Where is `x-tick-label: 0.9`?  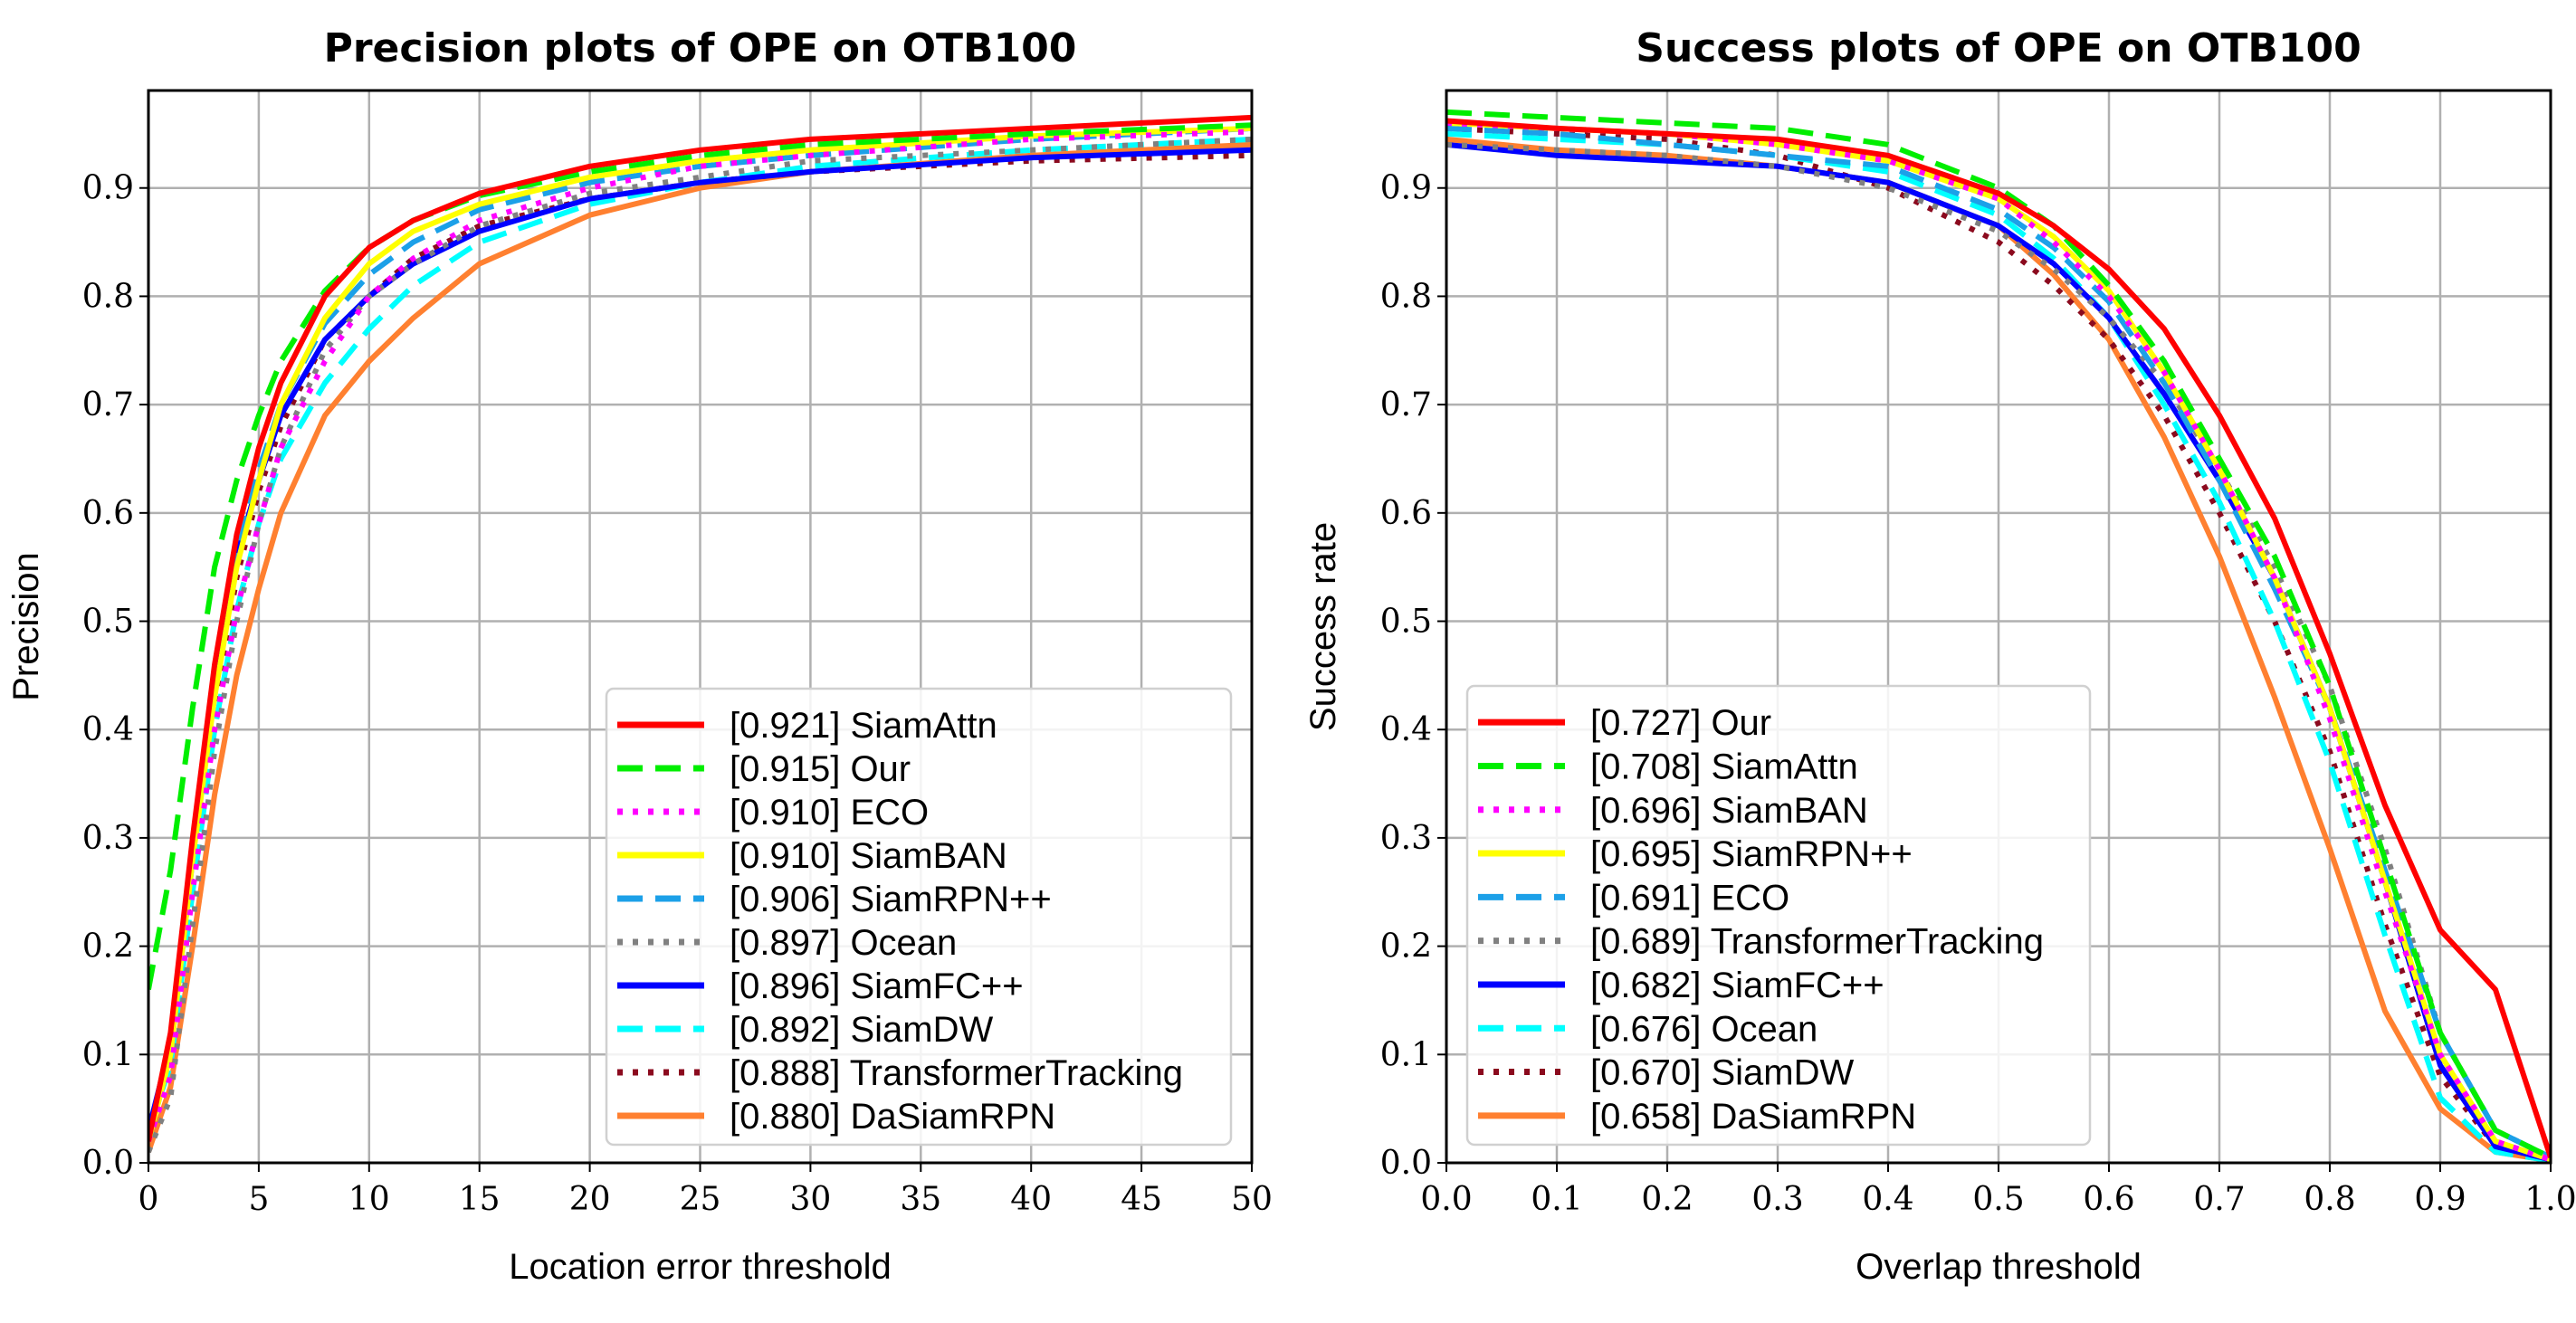 x-tick-label: 0.9 is located at coordinates (2440, 1199).